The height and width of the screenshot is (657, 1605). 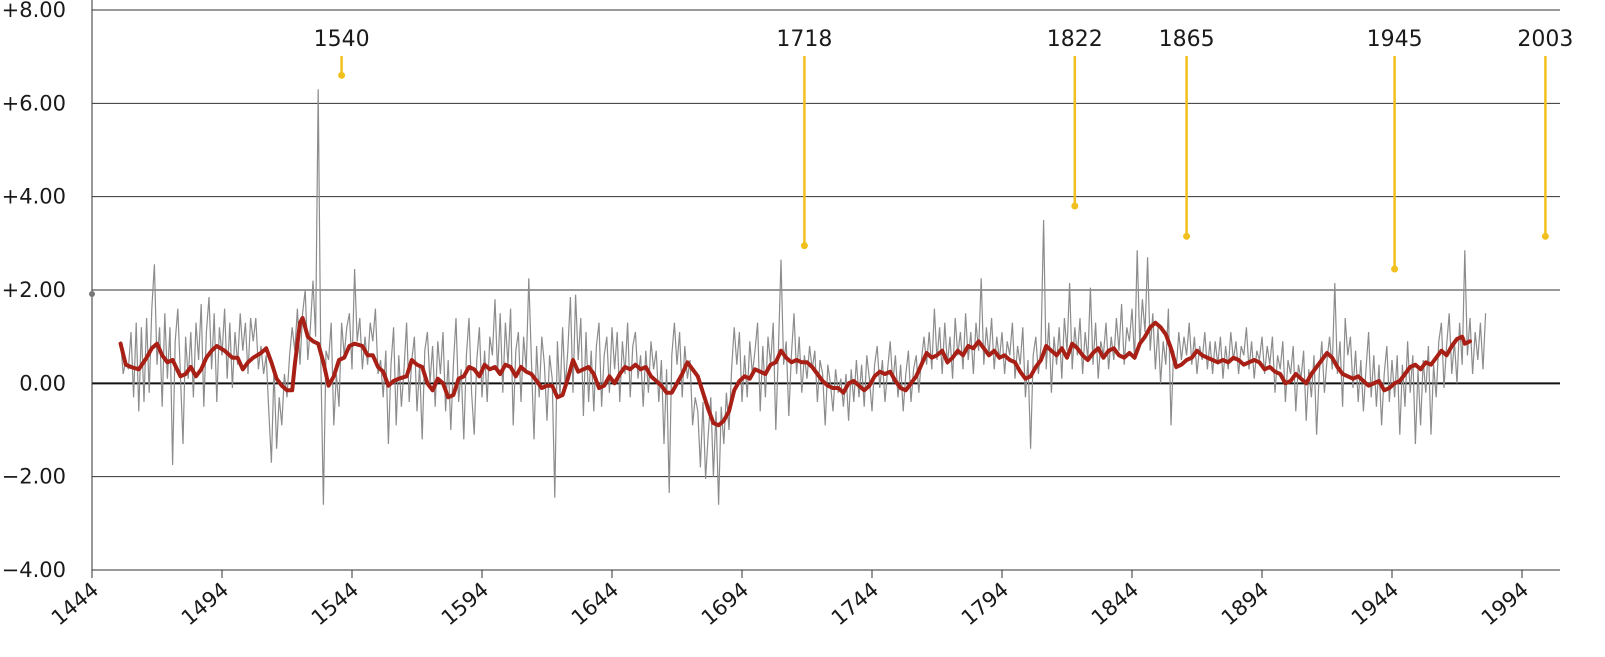 What do you see at coordinates (34, 290) in the screenshot?
I see `y-tick-label: +2.00` at bounding box center [34, 290].